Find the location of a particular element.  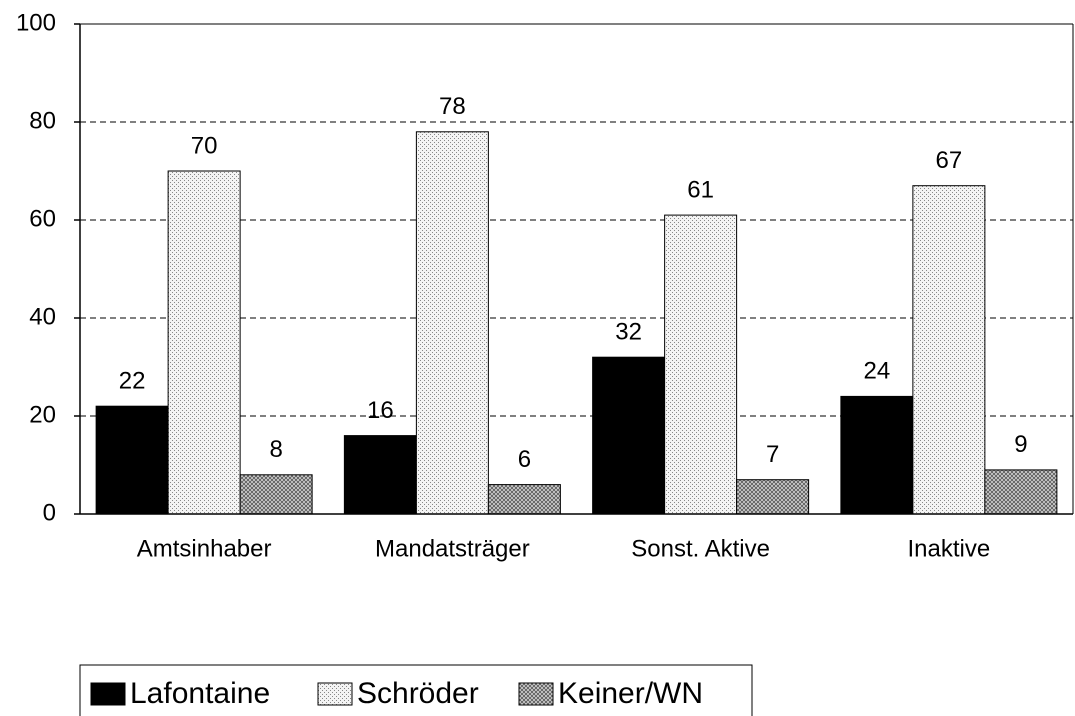

value-label: 22 is located at coordinates (132, 381).